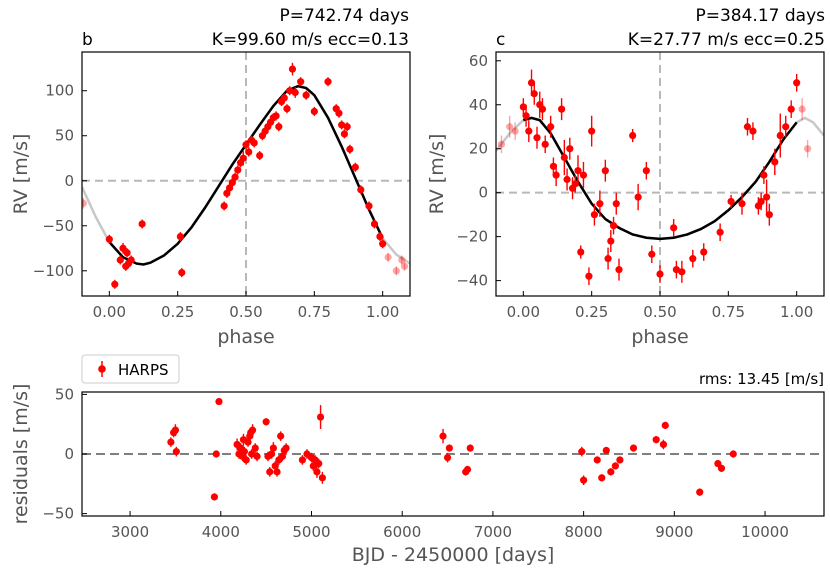 The width and height of the screenshot is (830, 570). Describe the element at coordinates (344, 16) in the screenshot. I see `panel-b-title-line1: P=742.74 days` at that location.